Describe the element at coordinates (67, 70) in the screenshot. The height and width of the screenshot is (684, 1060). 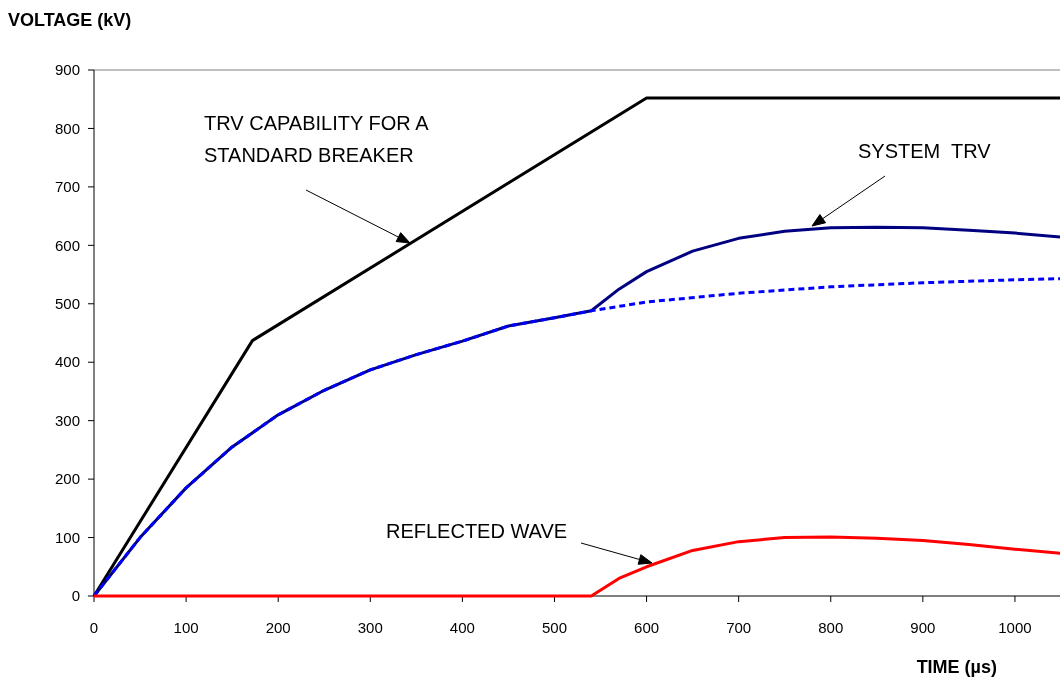
I see `y-tick-label: 900` at that location.